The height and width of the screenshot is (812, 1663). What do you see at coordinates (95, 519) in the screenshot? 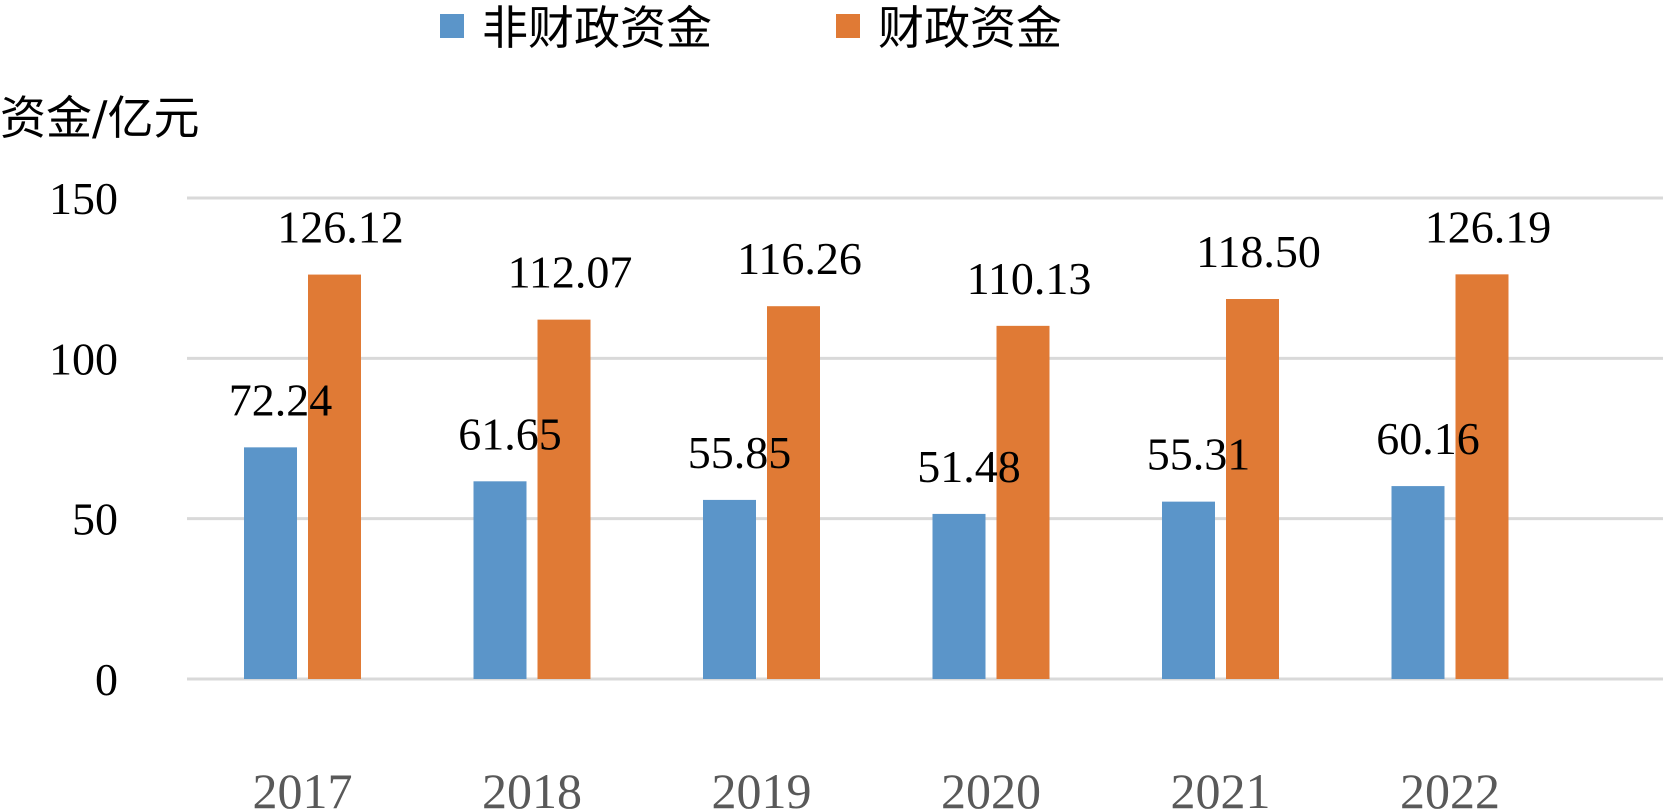
I see `y-tick-label: 50` at bounding box center [95, 519].